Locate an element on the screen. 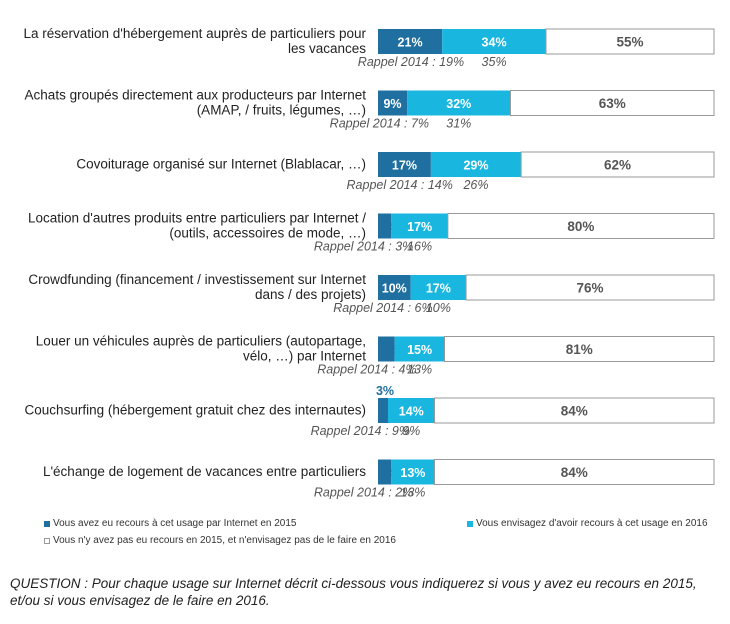 The image size is (730, 624). bar-label-1-1: 32% is located at coordinates (458, 104).